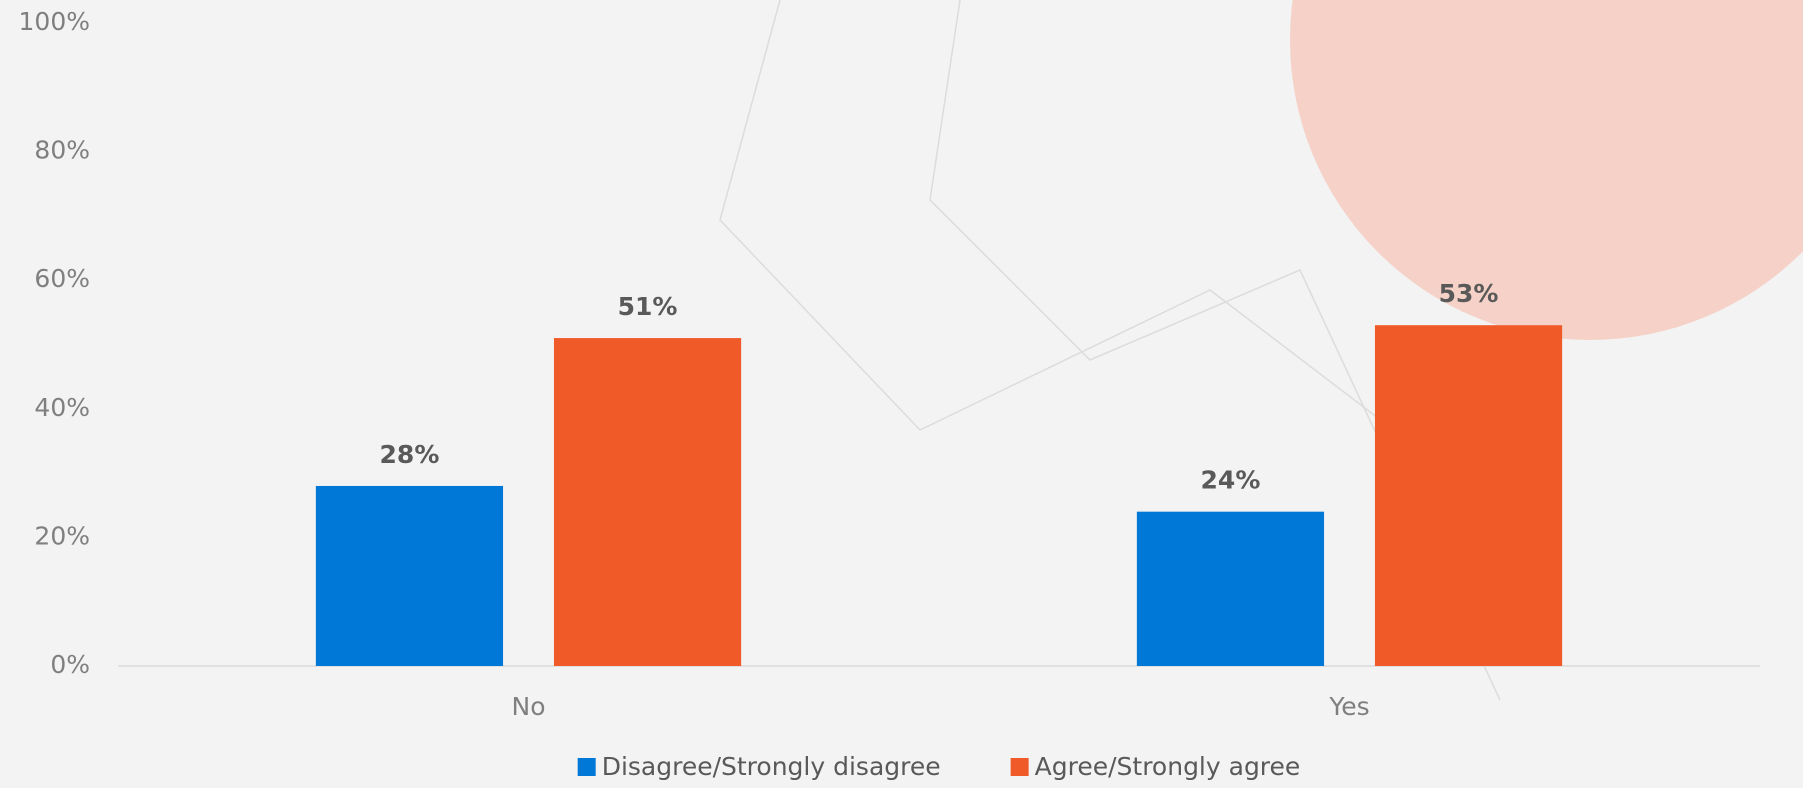 The image size is (1803, 788). I want to click on decoration, so click(1546, 170).